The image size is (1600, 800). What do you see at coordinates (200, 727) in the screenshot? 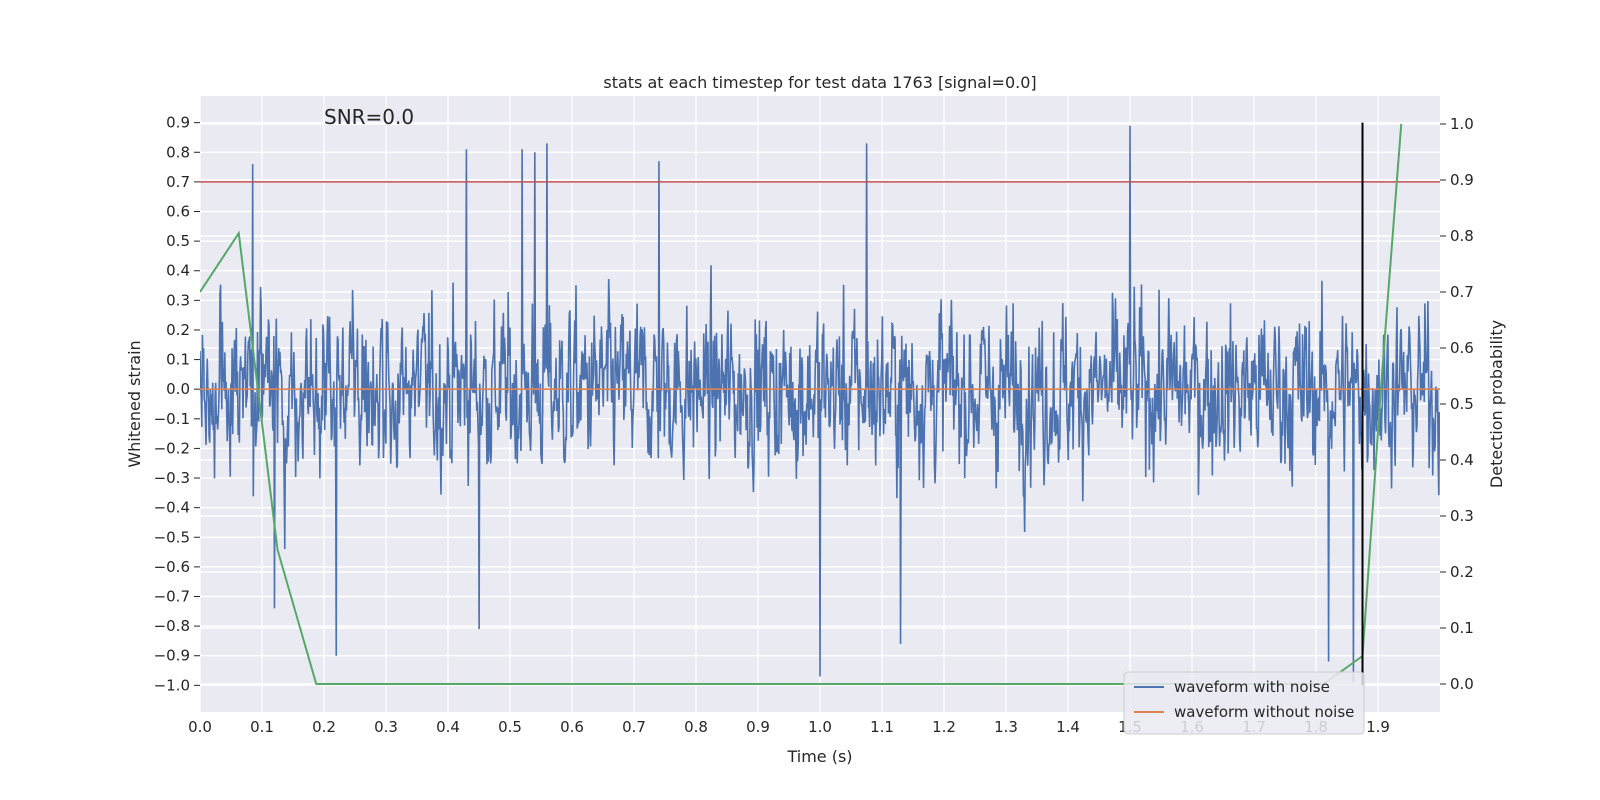
I see `x-tick-label: 0.0` at bounding box center [200, 727].